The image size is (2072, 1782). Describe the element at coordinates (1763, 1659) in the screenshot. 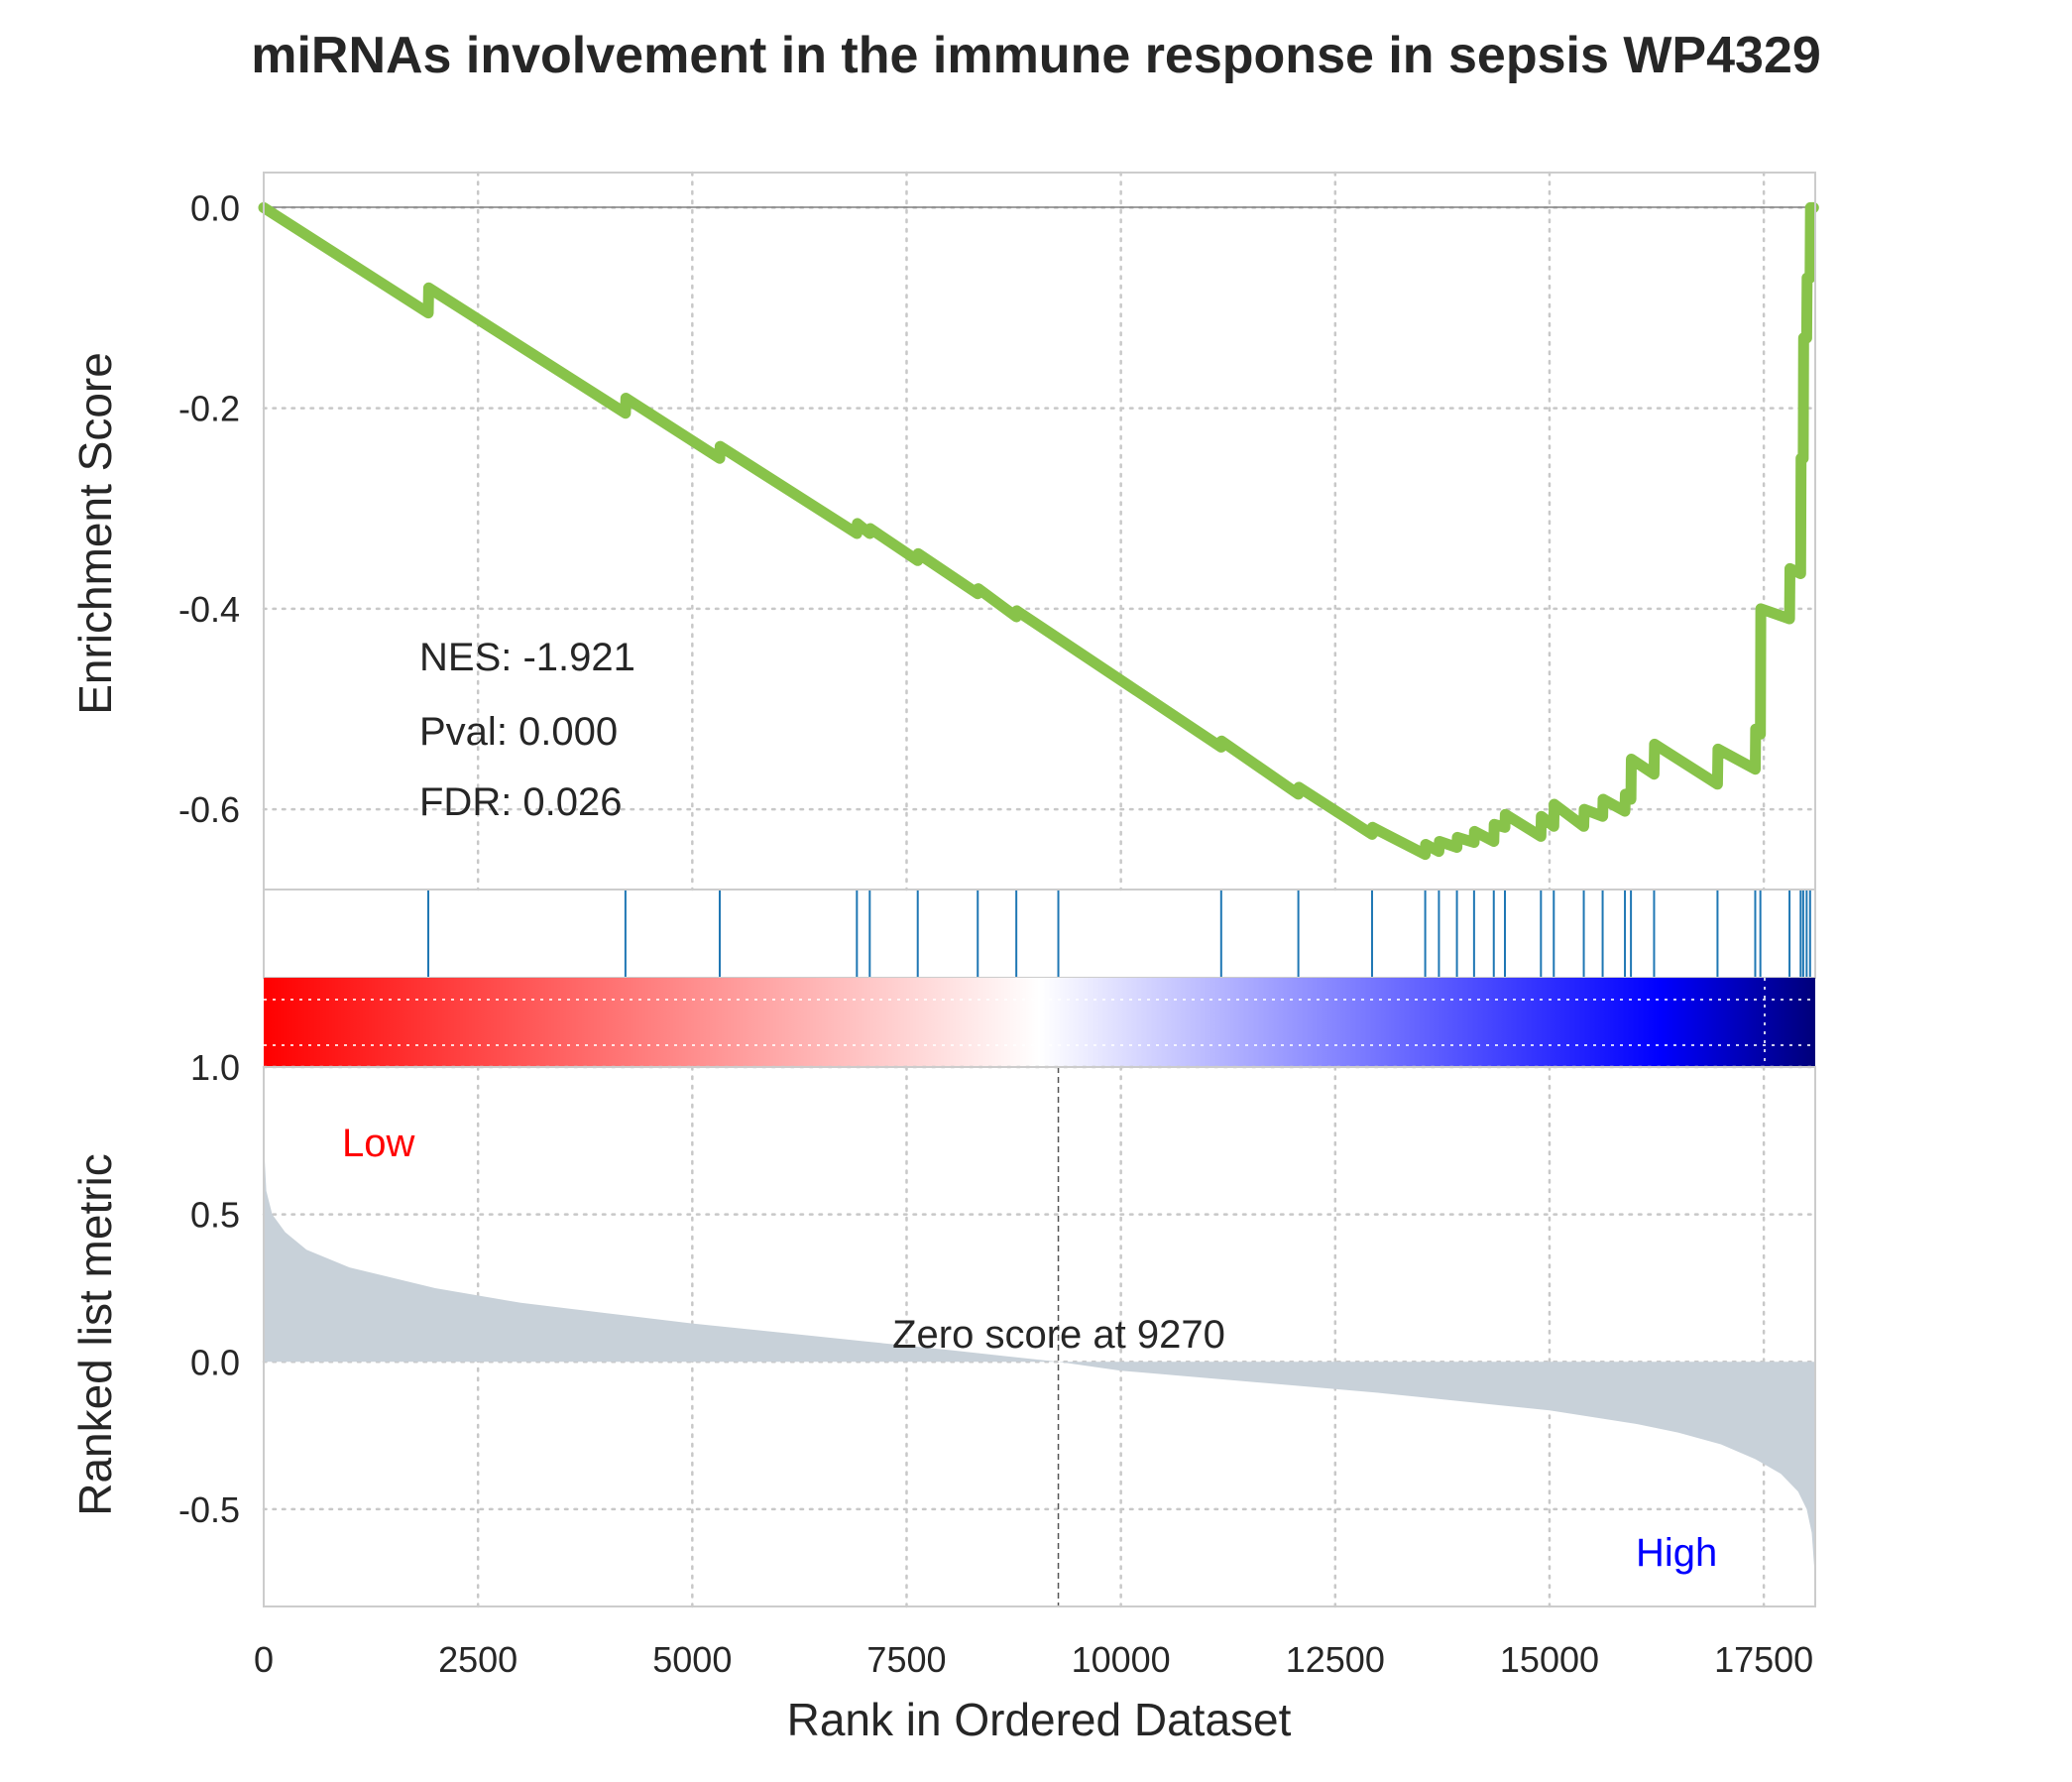

I see `x-tick-label: 17500` at that location.